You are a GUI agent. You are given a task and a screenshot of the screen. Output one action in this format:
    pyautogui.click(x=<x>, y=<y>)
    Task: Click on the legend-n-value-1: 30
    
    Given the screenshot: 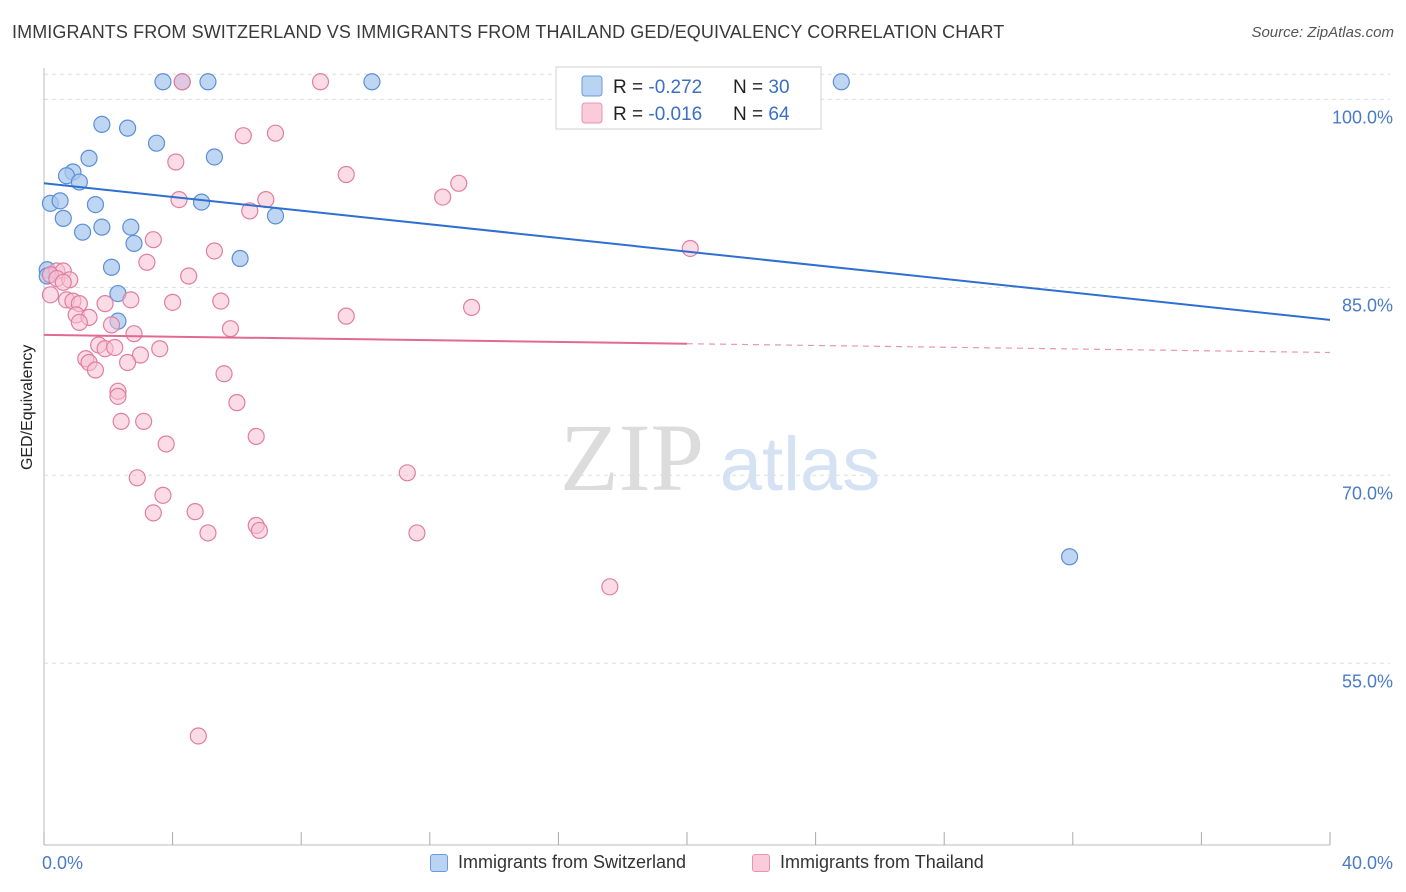 What is the action you would take?
    pyautogui.click(x=778, y=87)
    